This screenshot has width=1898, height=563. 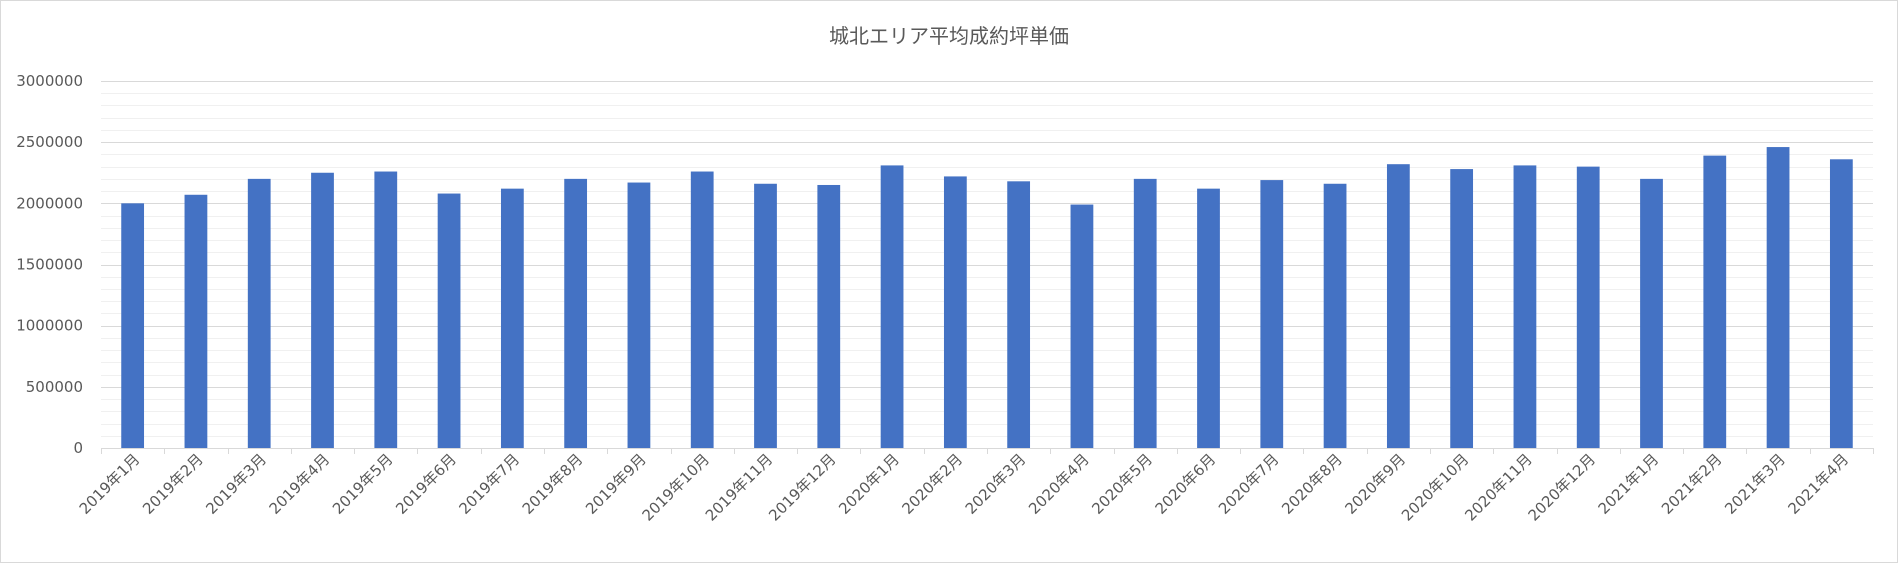 I want to click on x-tick-label: 2019年7月, so click(x=490, y=484).